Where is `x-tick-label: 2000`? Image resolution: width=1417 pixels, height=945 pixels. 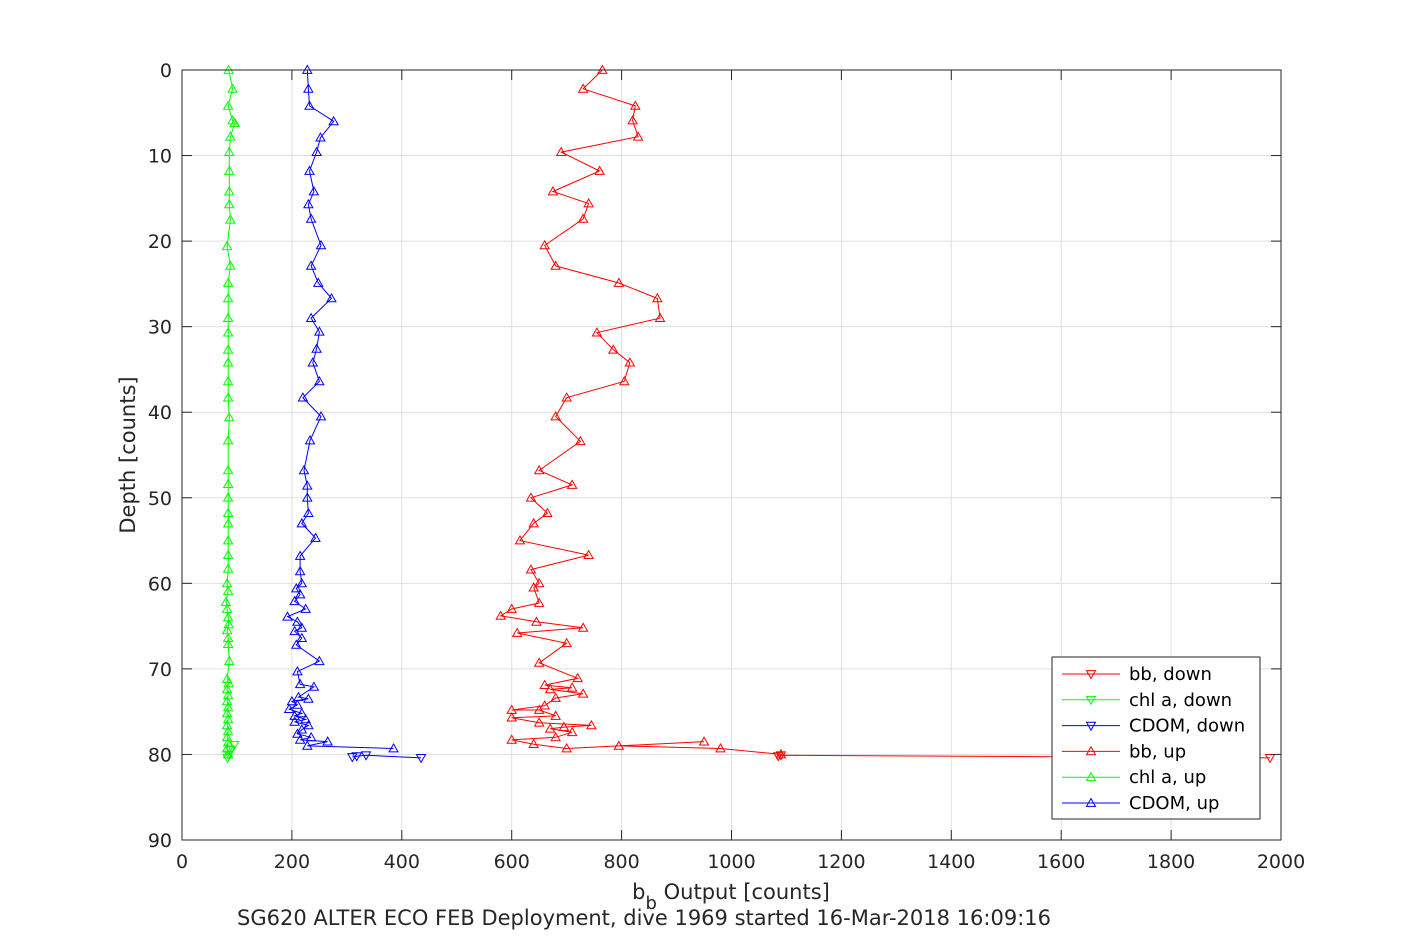 x-tick-label: 2000 is located at coordinates (1281, 862).